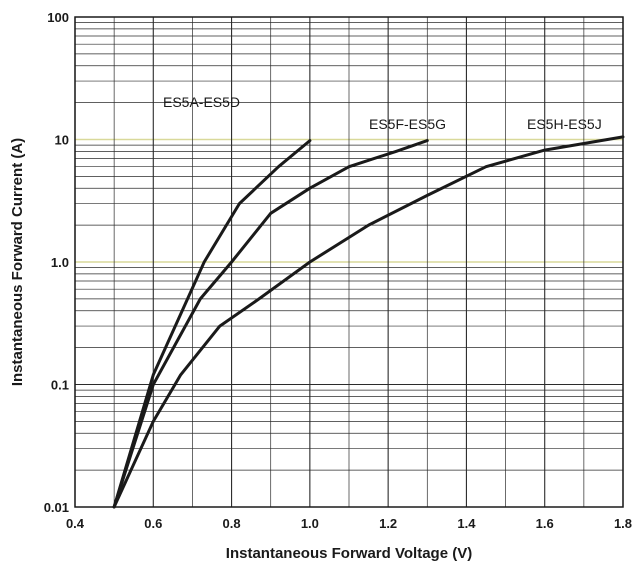 This screenshot has width=638, height=570. What do you see at coordinates (564, 124) in the screenshot?
I see `series-label-es5h-es5j: ES5H-ES5J` at bounding box center [564, 124].